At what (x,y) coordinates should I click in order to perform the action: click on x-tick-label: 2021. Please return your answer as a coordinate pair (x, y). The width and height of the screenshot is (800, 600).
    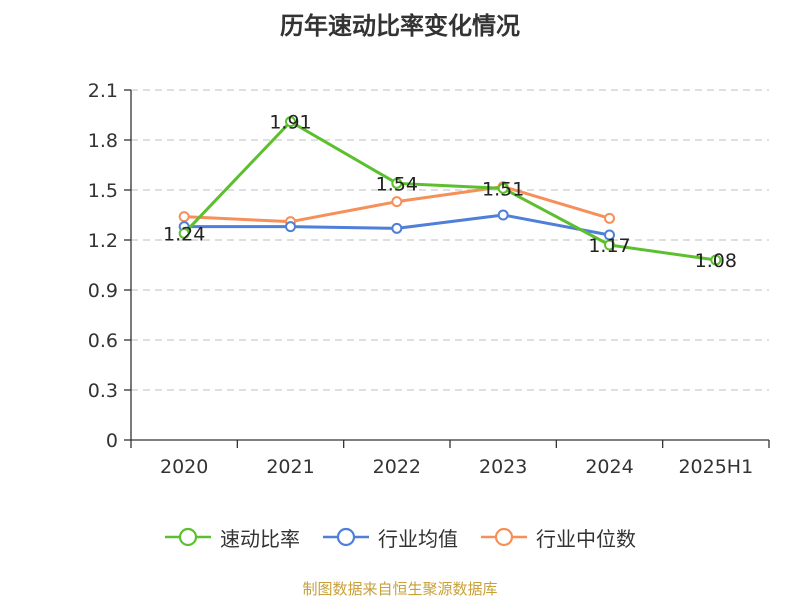
    Looking at the image, I should click on (290, 467).